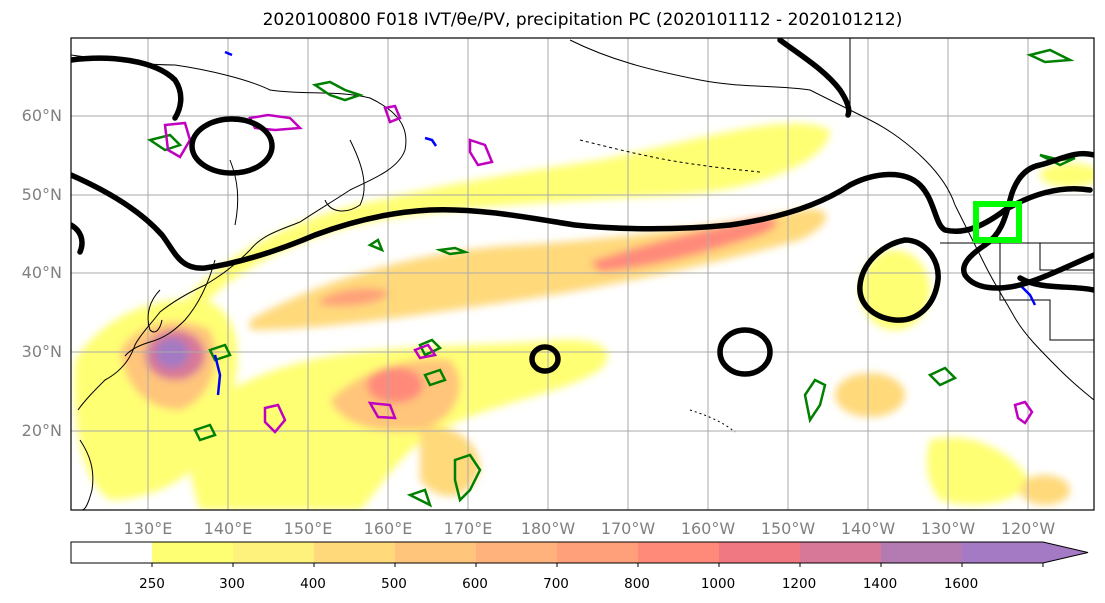 This screenshot has height=603, width=1105. I want to click on colorbar, so click(579, 554).